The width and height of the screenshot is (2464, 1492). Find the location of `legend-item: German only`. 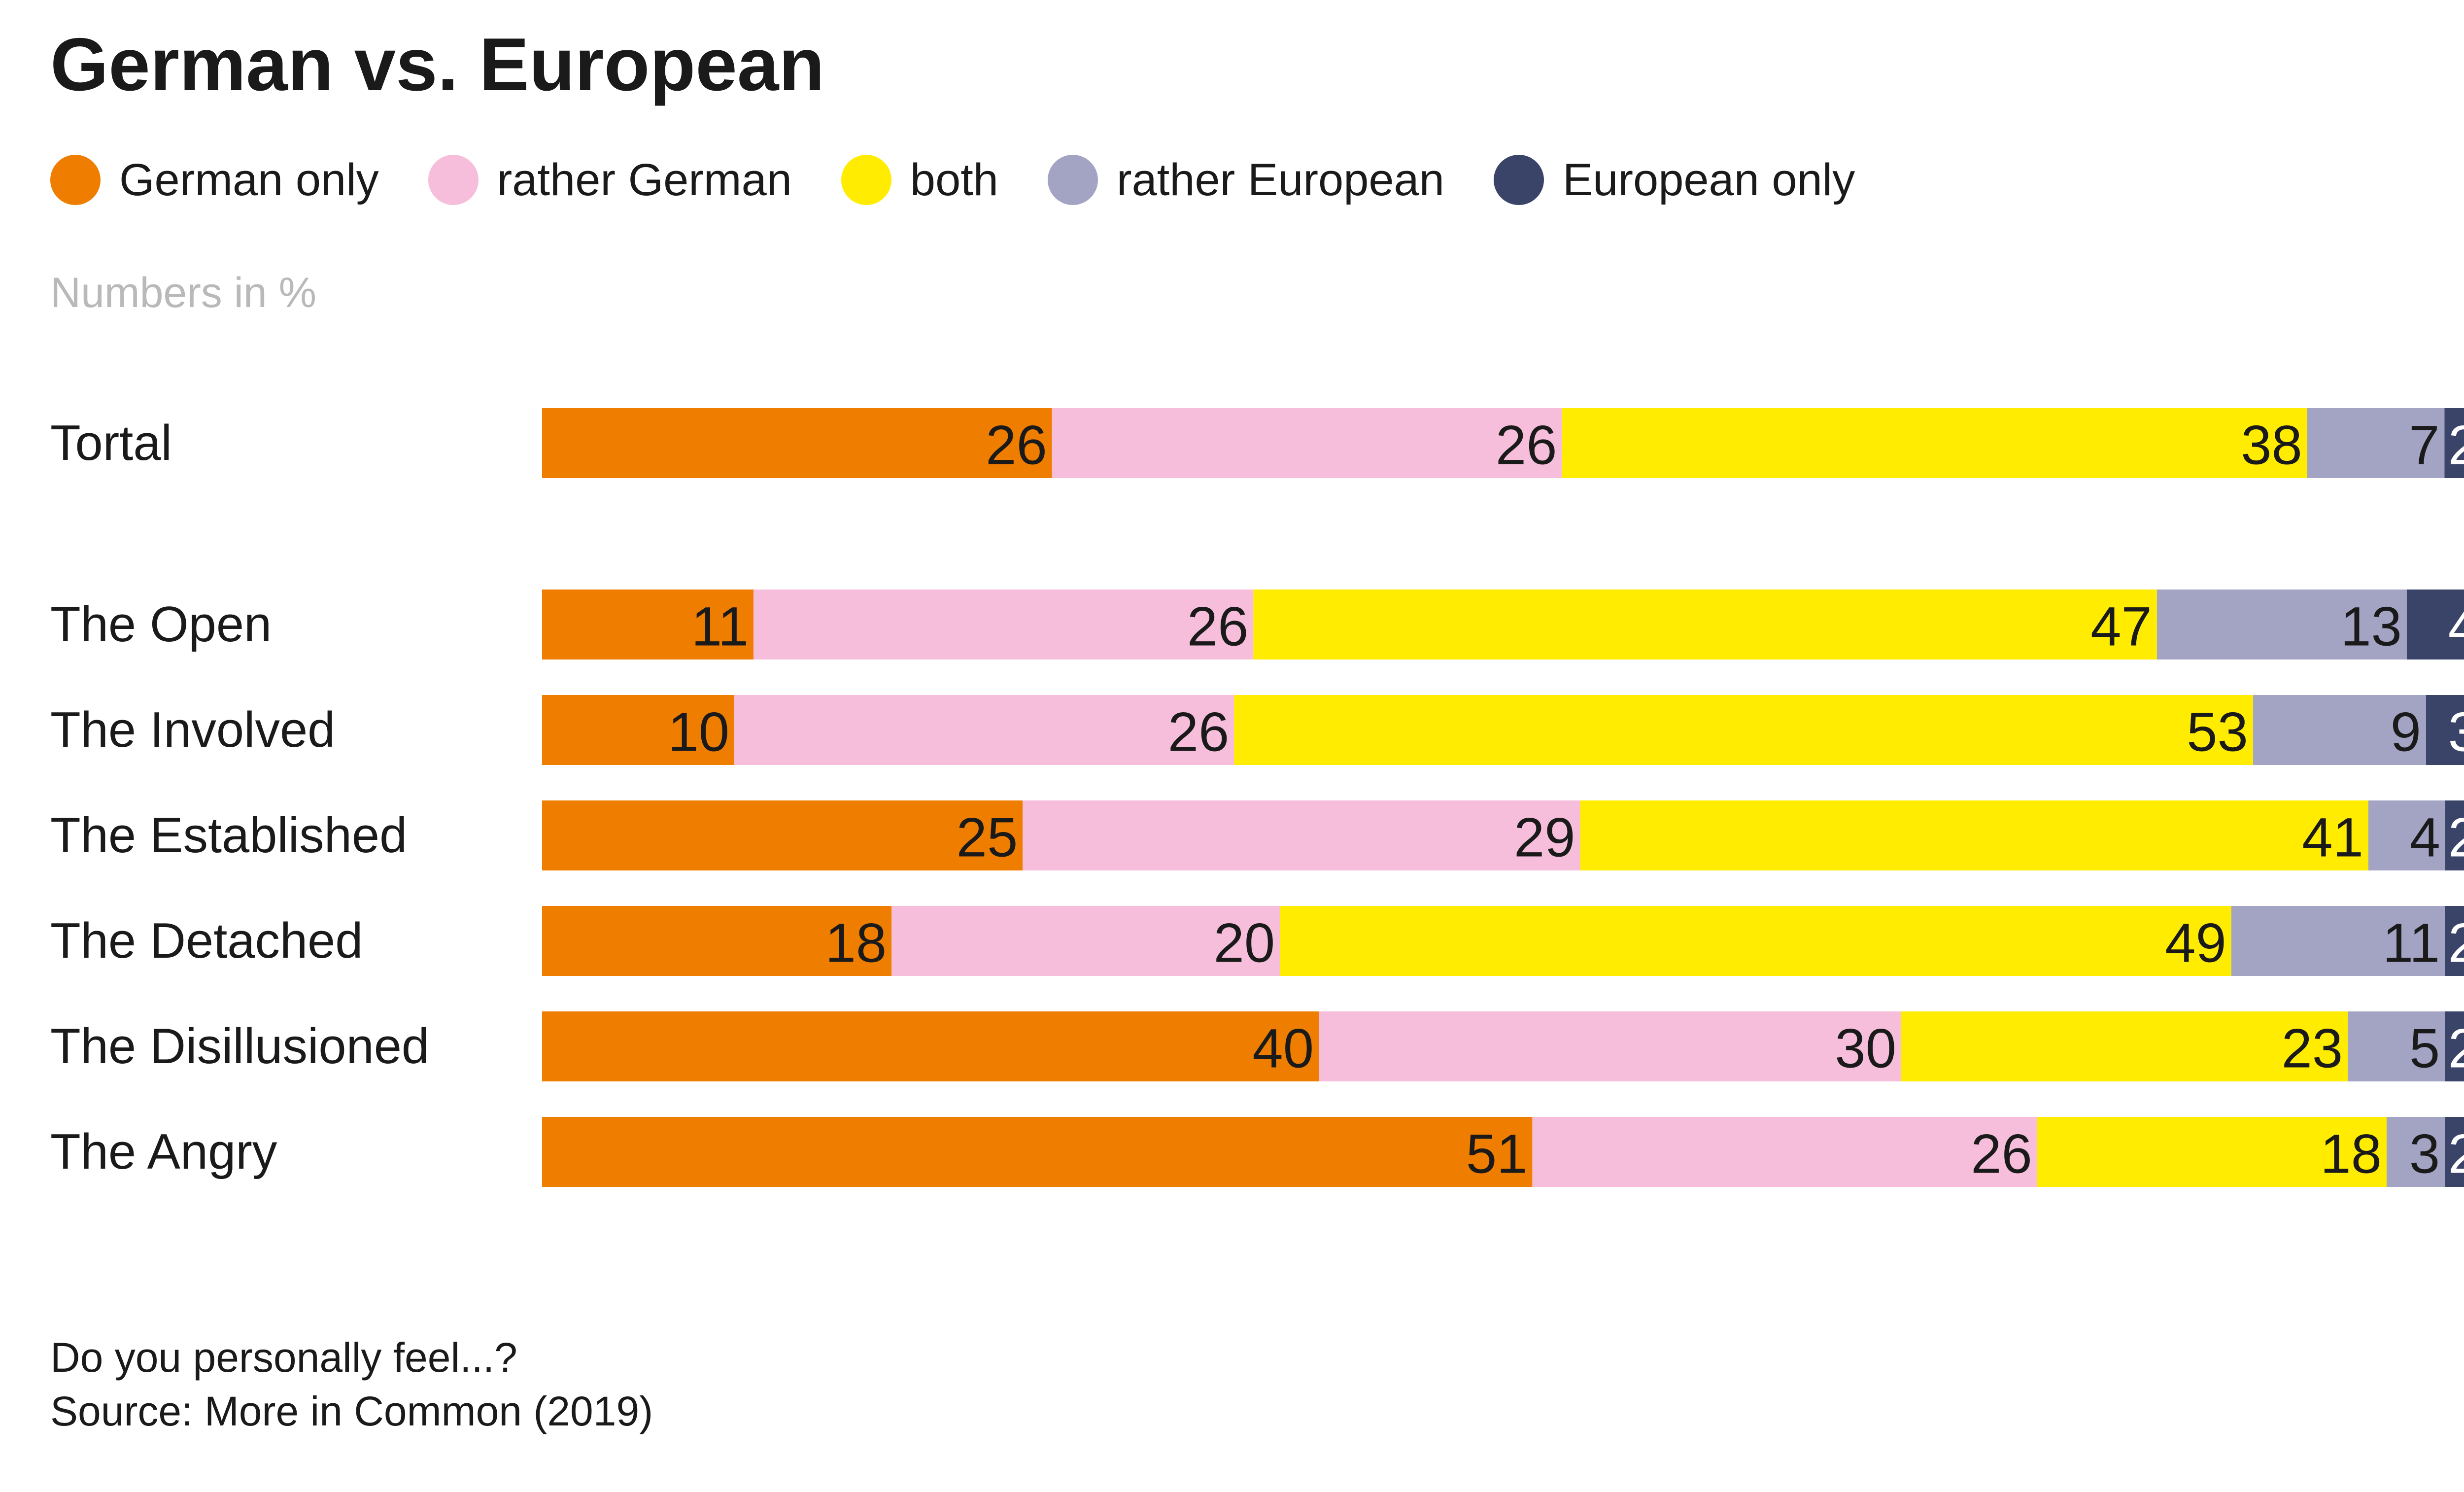

legend-item: German only is located at coordinates (214, 180).